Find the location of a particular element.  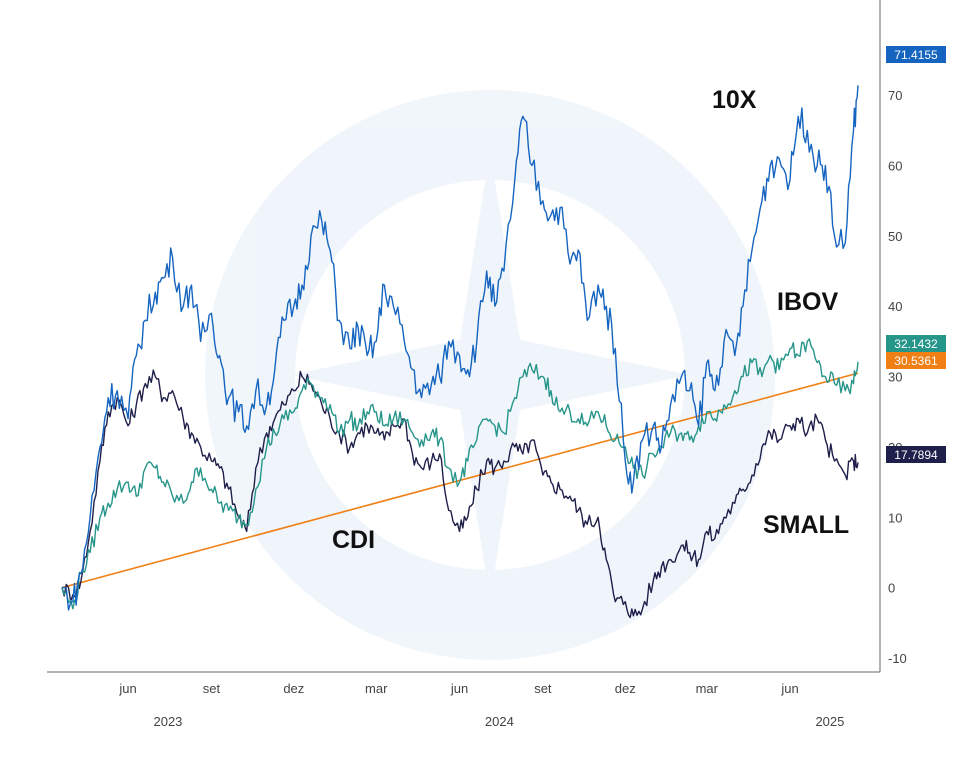

badge-ibov-value: 32.1432 is located at coordinates (916, 344).